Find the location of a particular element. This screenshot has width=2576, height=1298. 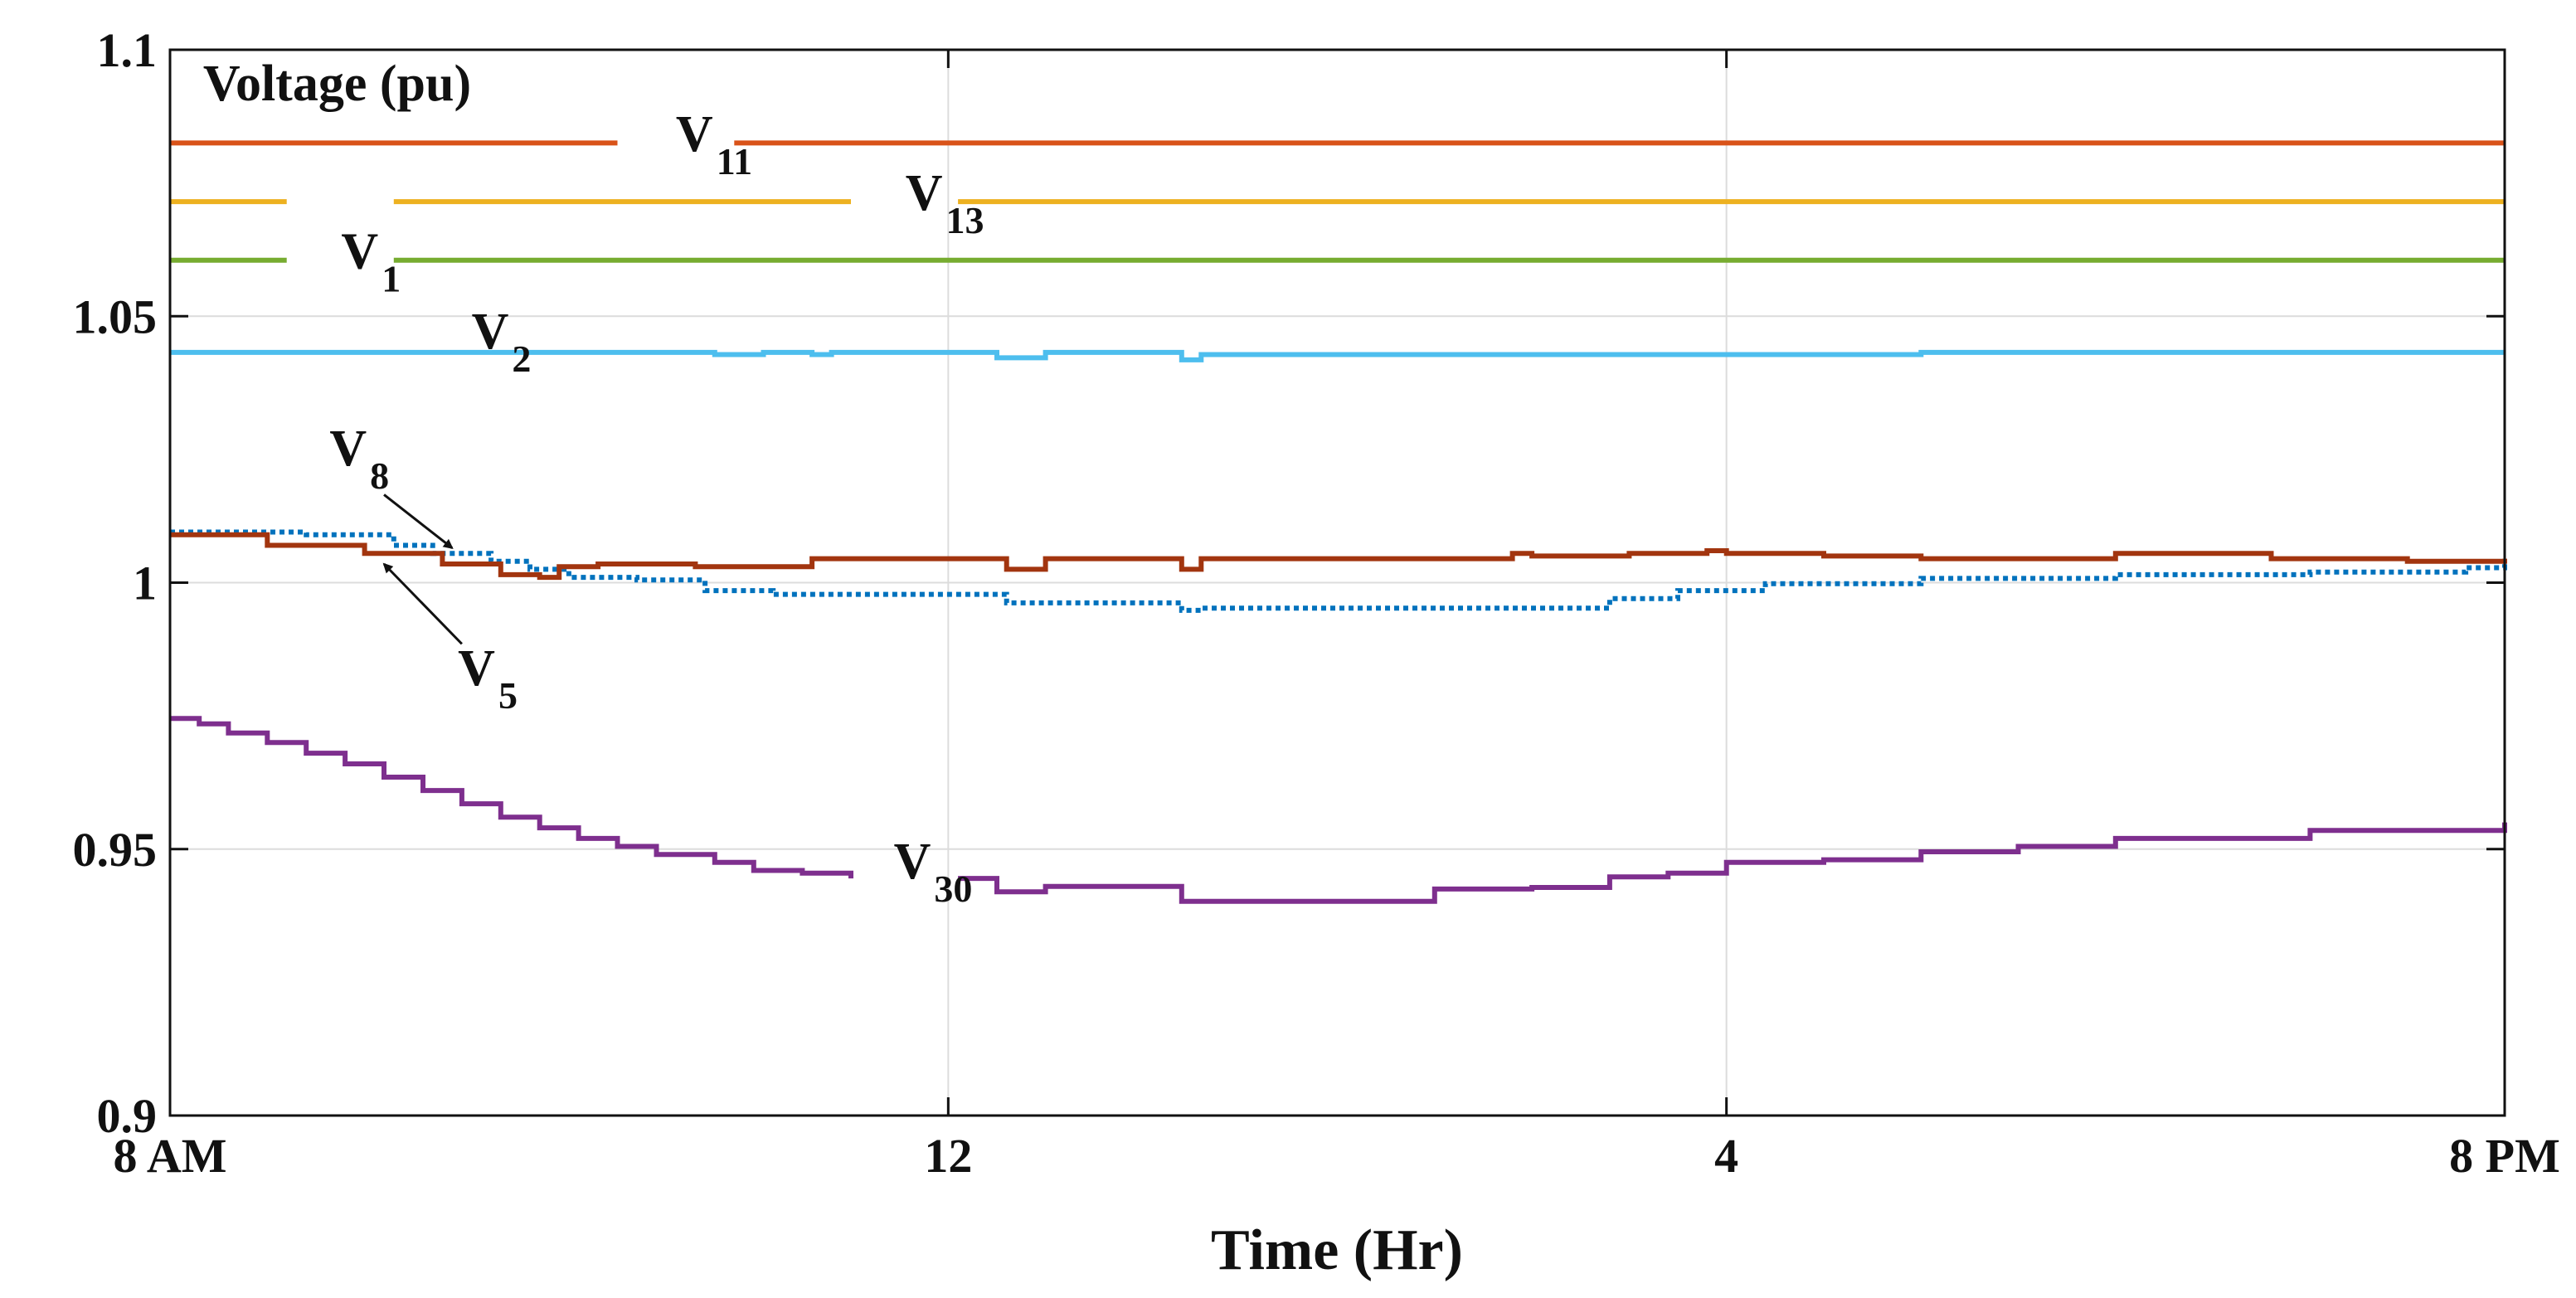

series-line-v2 is located at coordinates (1338, 355).